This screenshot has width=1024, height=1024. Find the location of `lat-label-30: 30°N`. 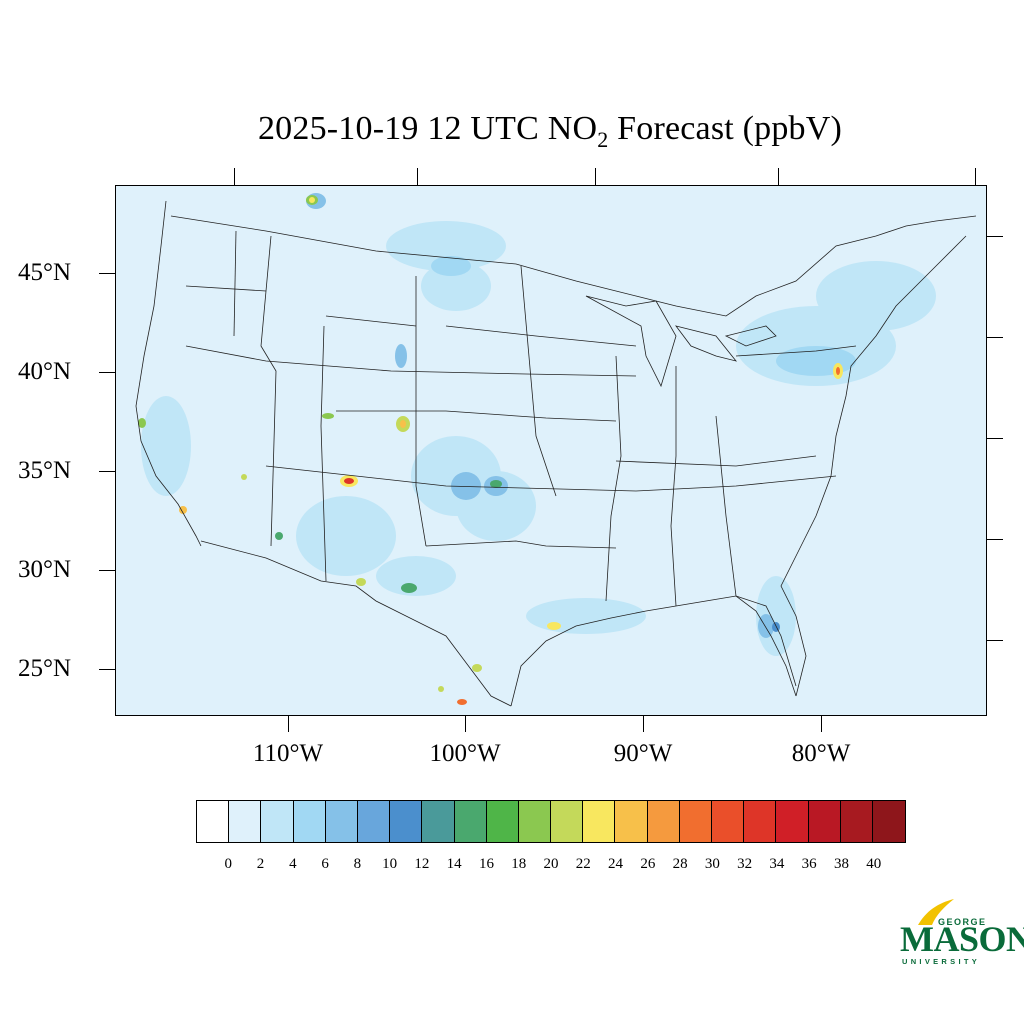

lat-label-30: 30°N is located at coordinates (45, 569).